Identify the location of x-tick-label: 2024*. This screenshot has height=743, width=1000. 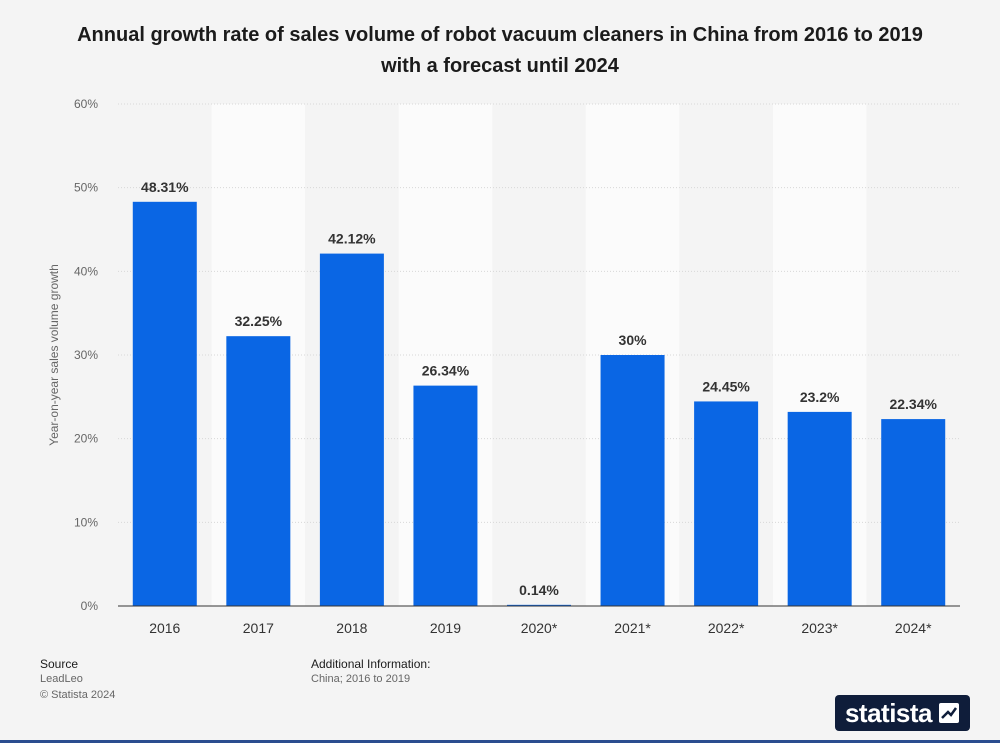
(913, 628).